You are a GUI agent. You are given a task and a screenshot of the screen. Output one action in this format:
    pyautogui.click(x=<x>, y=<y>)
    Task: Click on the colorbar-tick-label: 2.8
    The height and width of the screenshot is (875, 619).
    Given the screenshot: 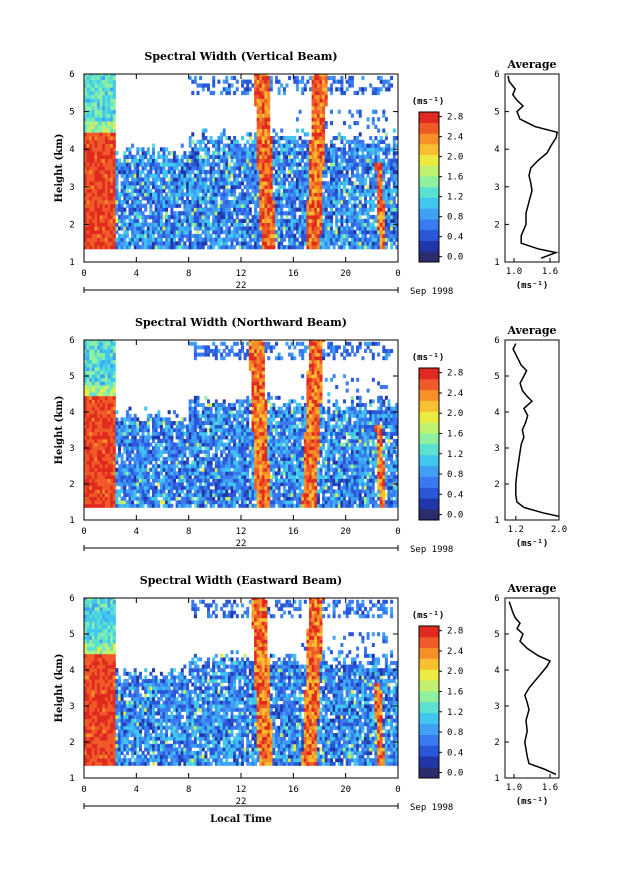 What is the action you would take?
    pyautogui.click(x=455, y=118)
    